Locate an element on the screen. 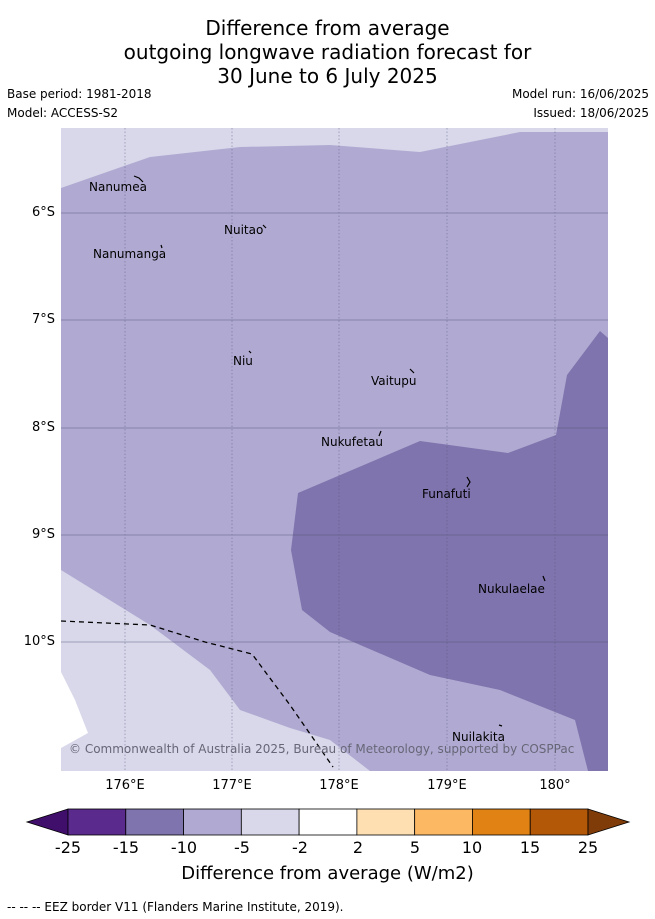 The width and height of the screenshot is (655, 919). colorbar is located at coordinates (328, 822).